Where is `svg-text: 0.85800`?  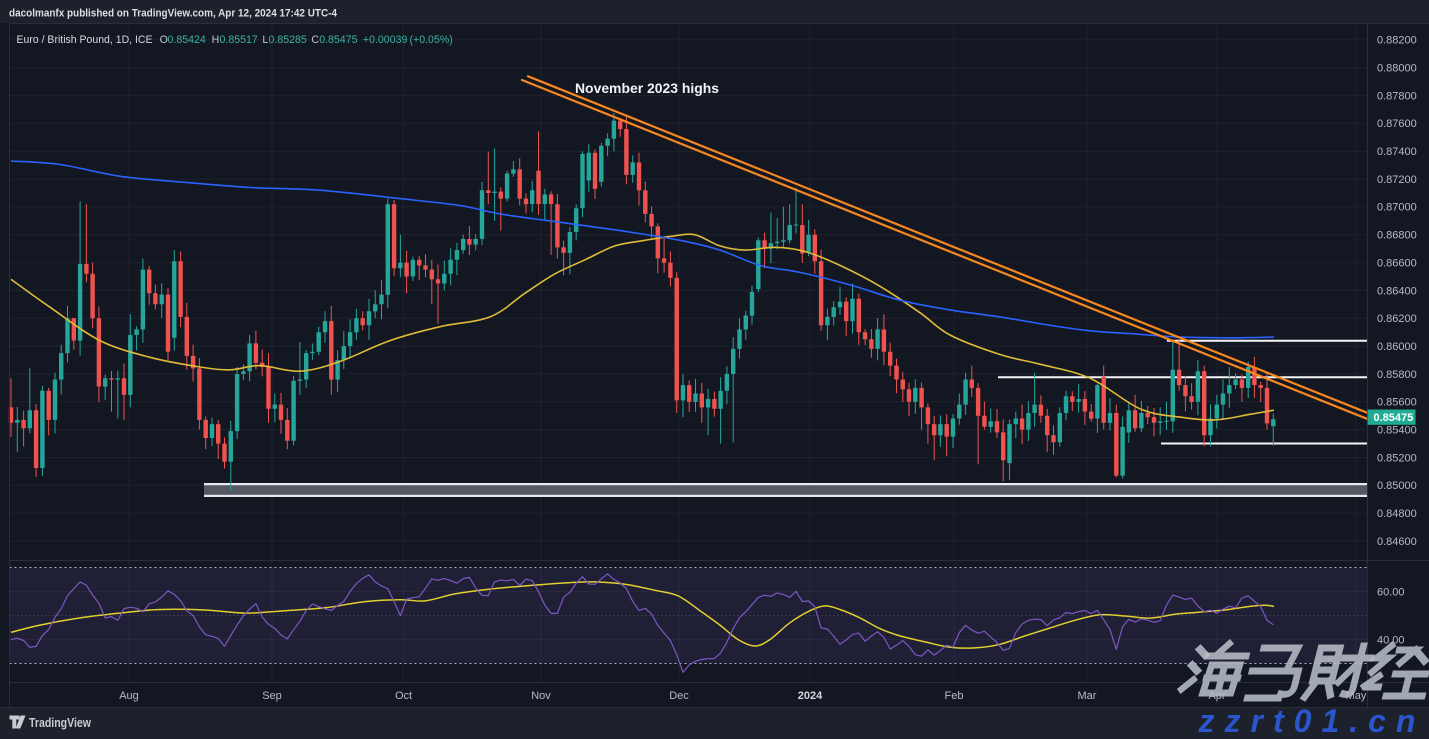 svg-text: 0.85800 is located at coordinates (1397, 375).